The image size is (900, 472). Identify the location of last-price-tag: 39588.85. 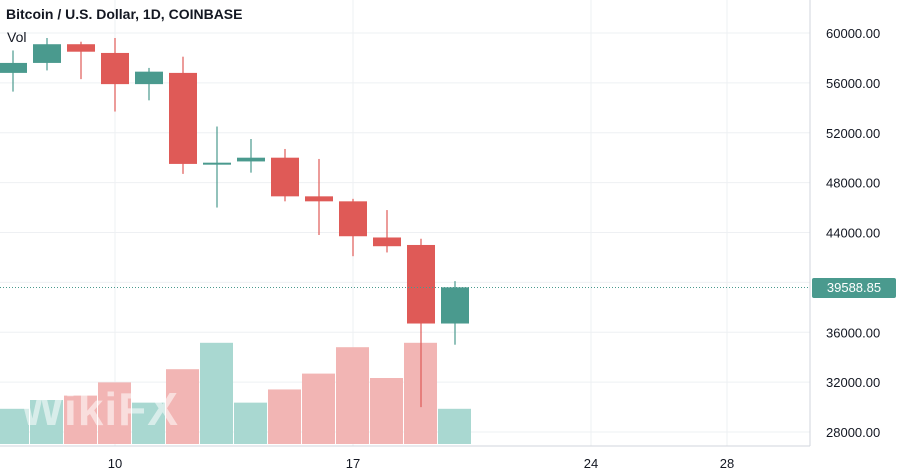
(854, 287).